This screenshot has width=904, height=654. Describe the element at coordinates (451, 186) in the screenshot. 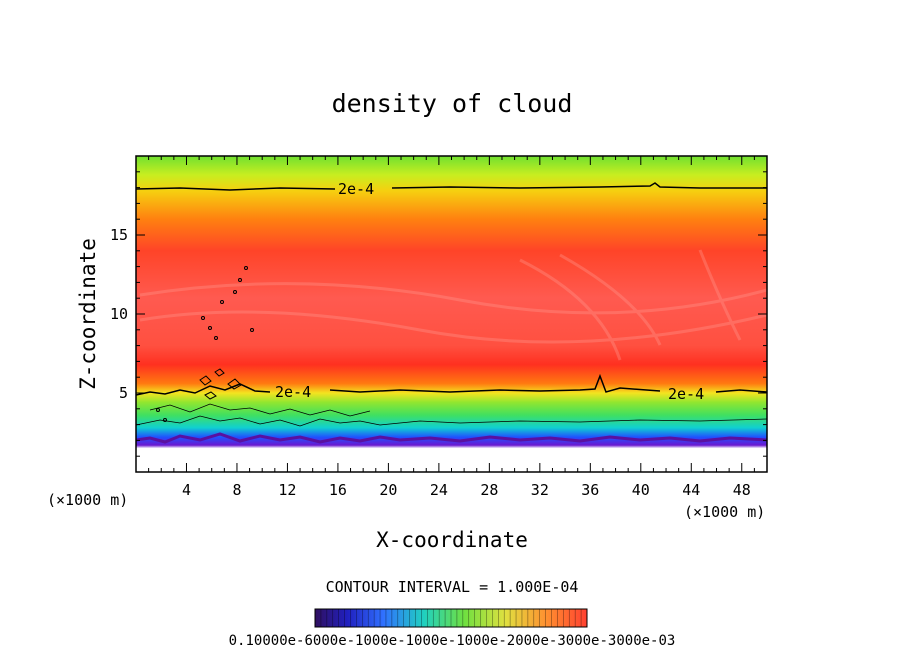

I see `contour-upper` at that location.